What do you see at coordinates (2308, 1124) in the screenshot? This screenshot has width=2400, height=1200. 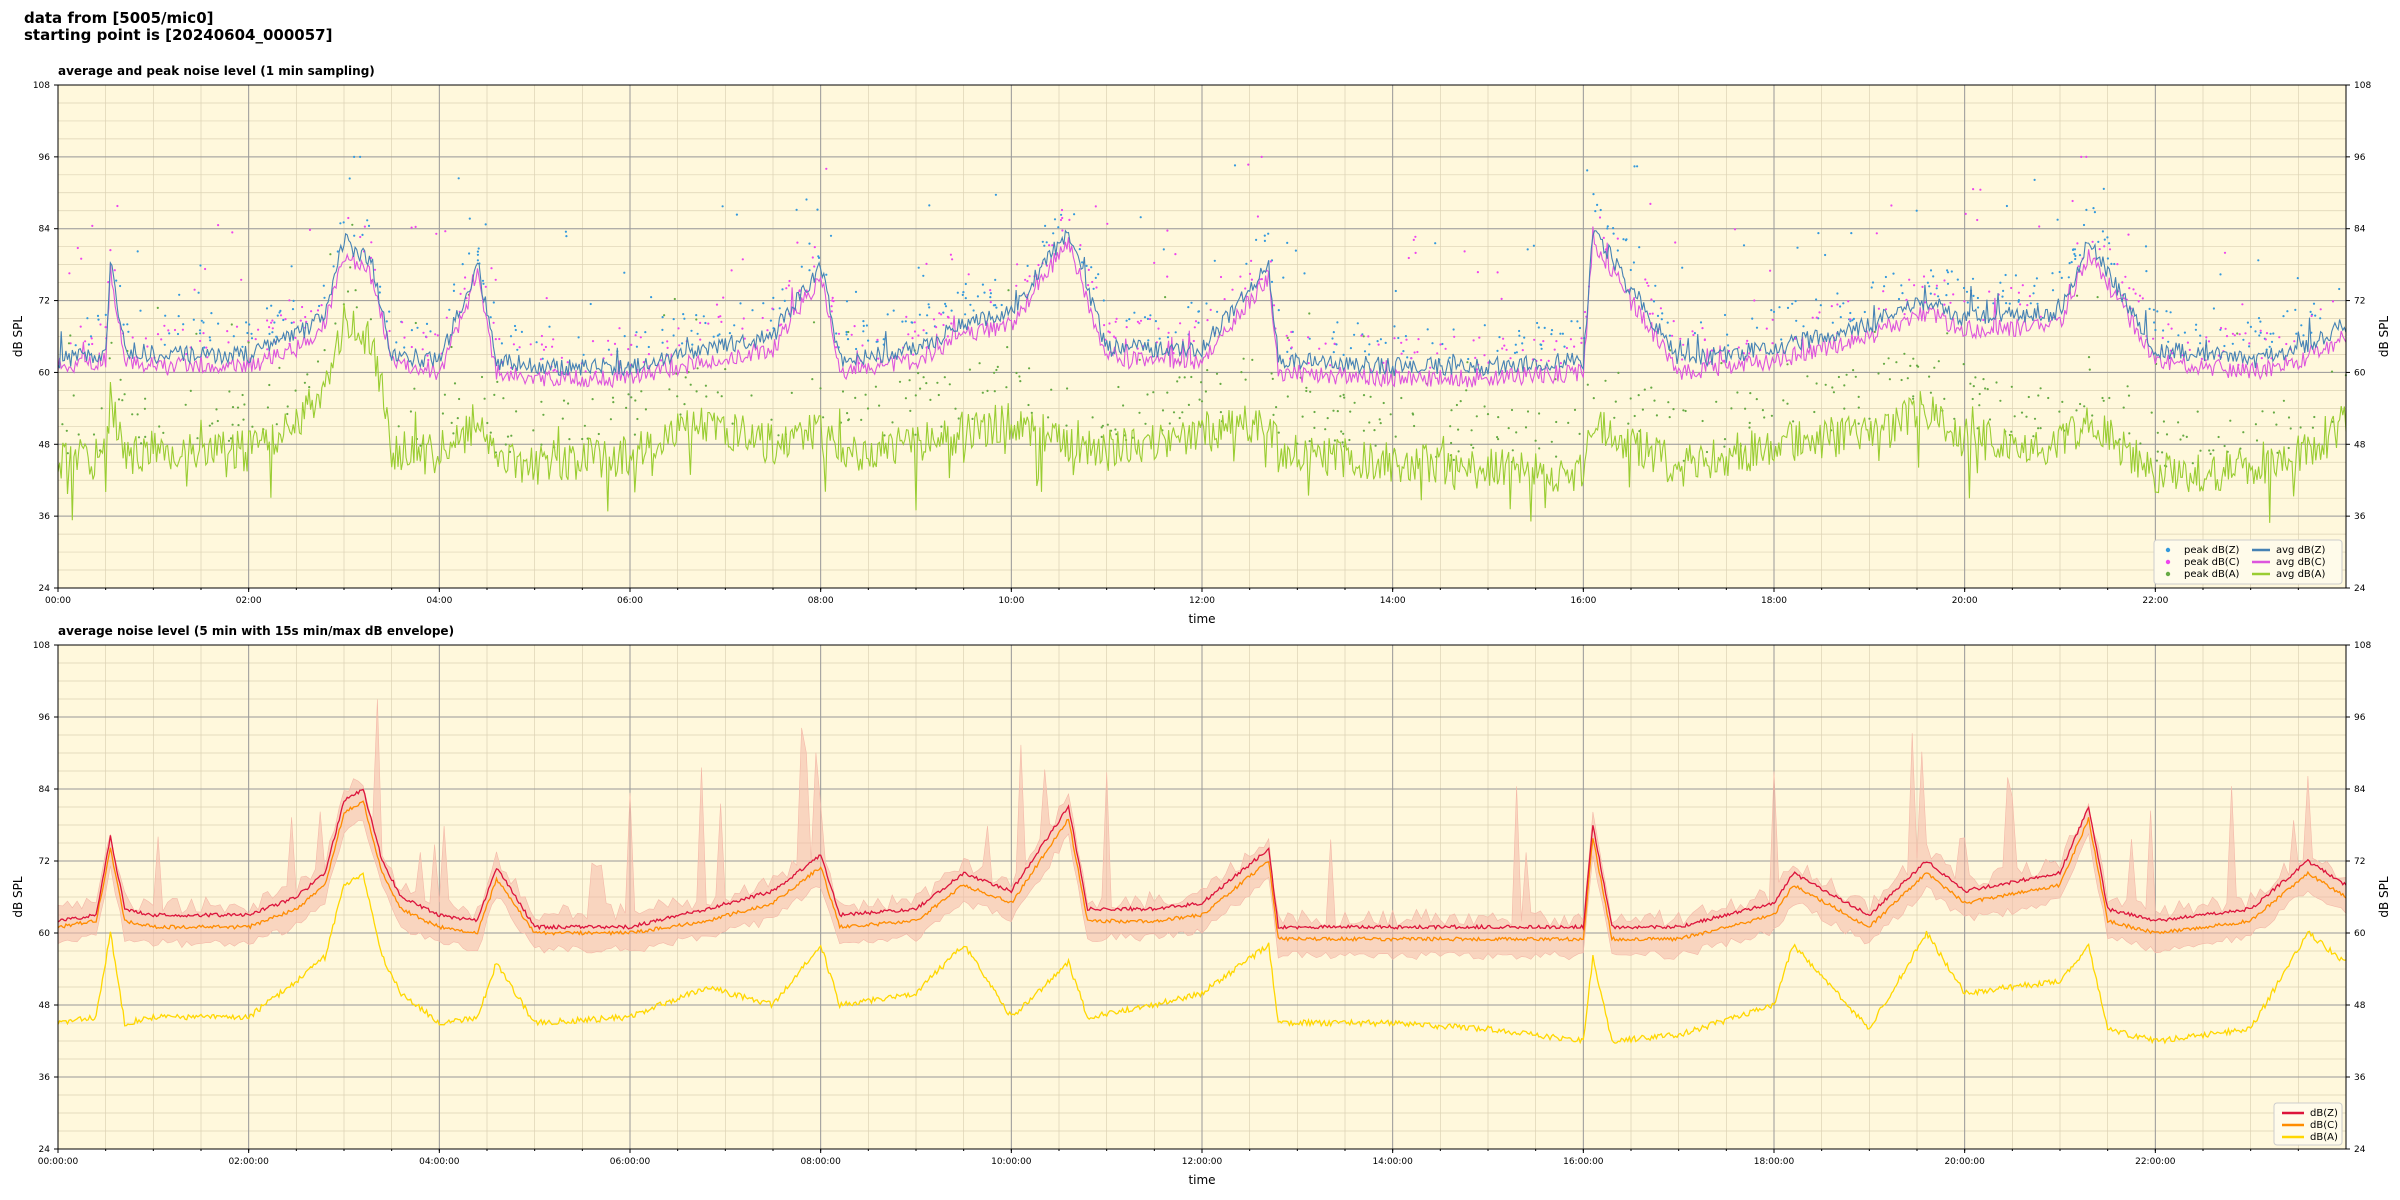 I see `chart1-legend: dB(Z)dB(C)dB(A)` at bounding box center [2308, 1124].